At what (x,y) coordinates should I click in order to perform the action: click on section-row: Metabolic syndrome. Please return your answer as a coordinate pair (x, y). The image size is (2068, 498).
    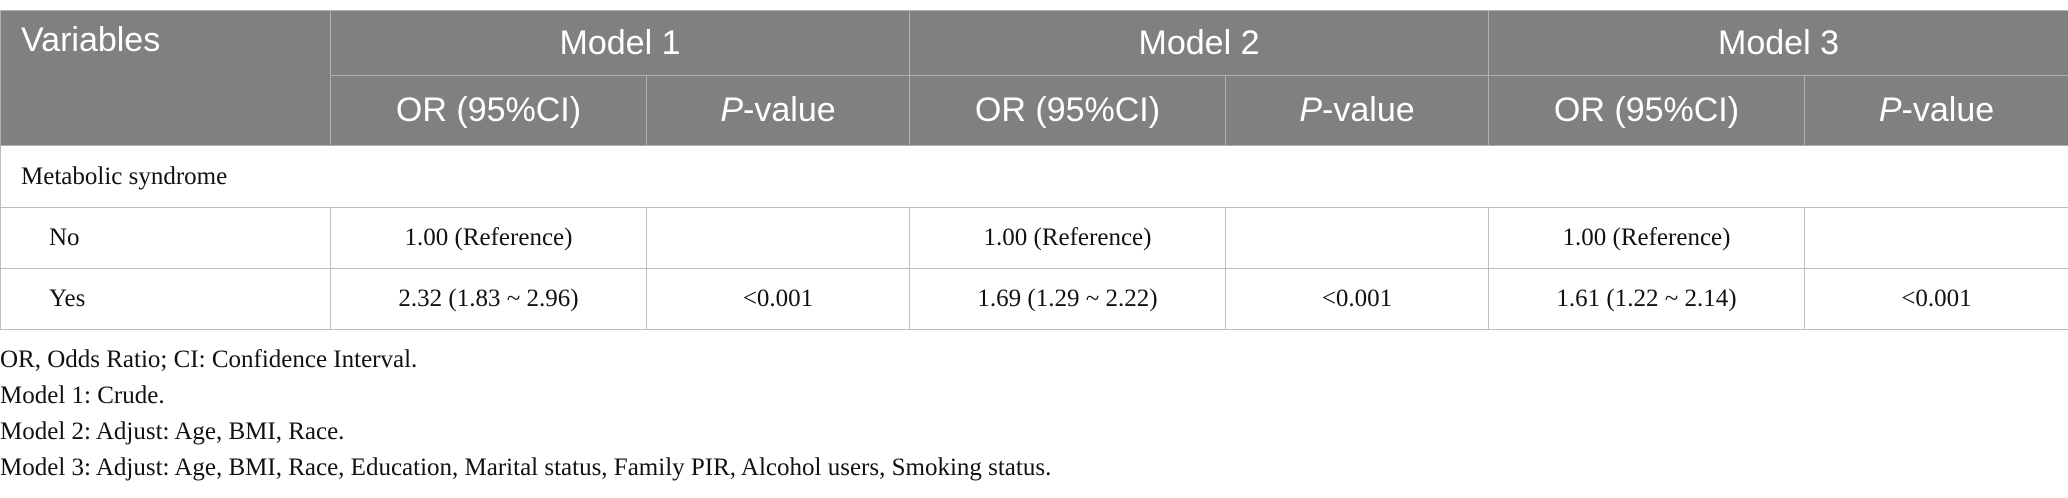
    Looking at the image, I should click on (1034, 176).